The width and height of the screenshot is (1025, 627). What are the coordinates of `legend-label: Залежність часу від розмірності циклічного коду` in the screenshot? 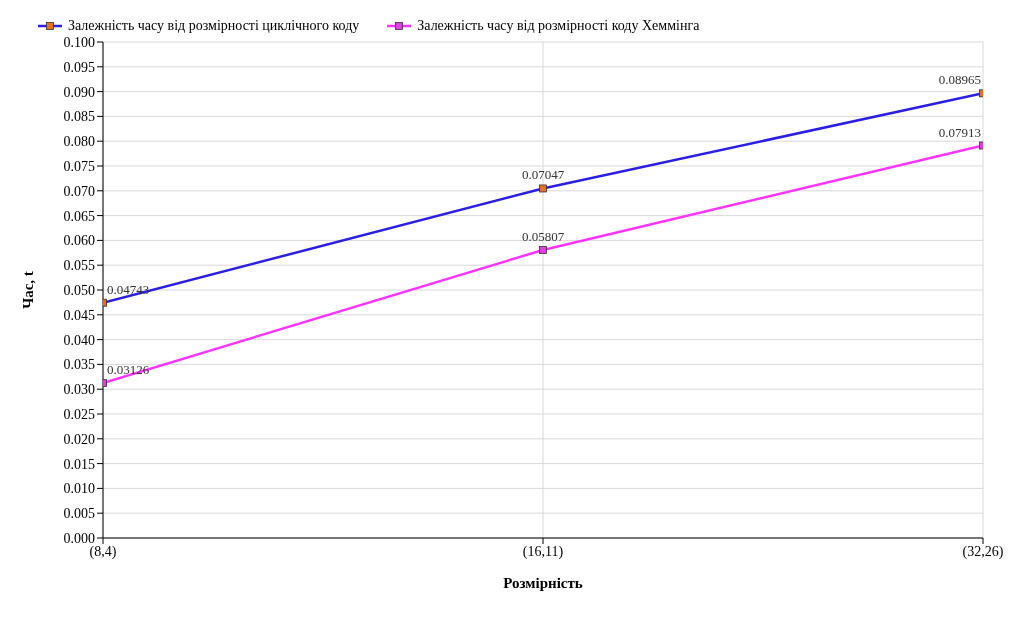 It's located at (213, 26).